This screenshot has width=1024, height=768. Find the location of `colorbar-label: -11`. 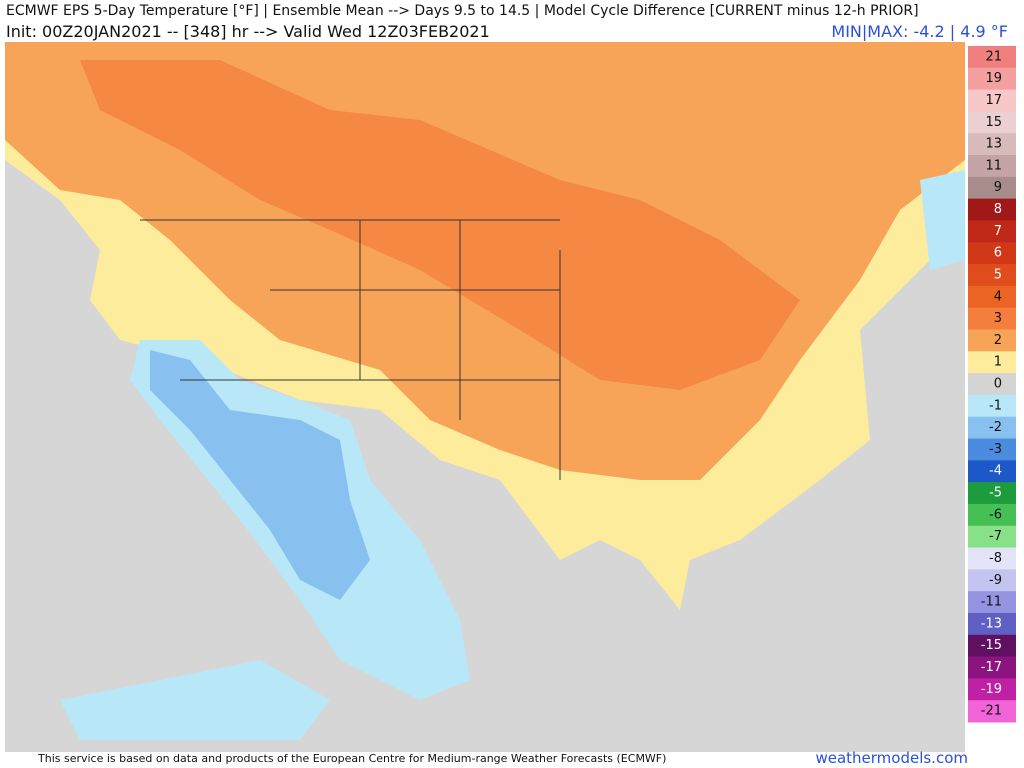

colorbar-label: -11 is located at coordinates (991, 602).